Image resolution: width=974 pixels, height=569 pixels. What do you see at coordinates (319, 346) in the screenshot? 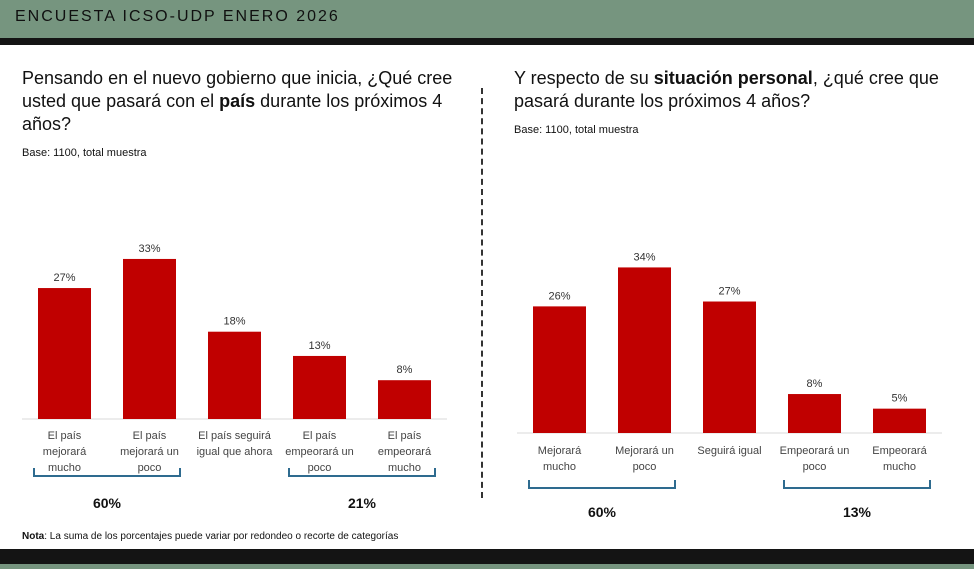
I see `country-value-label-3: 13%` at bounding box center [319, 346].